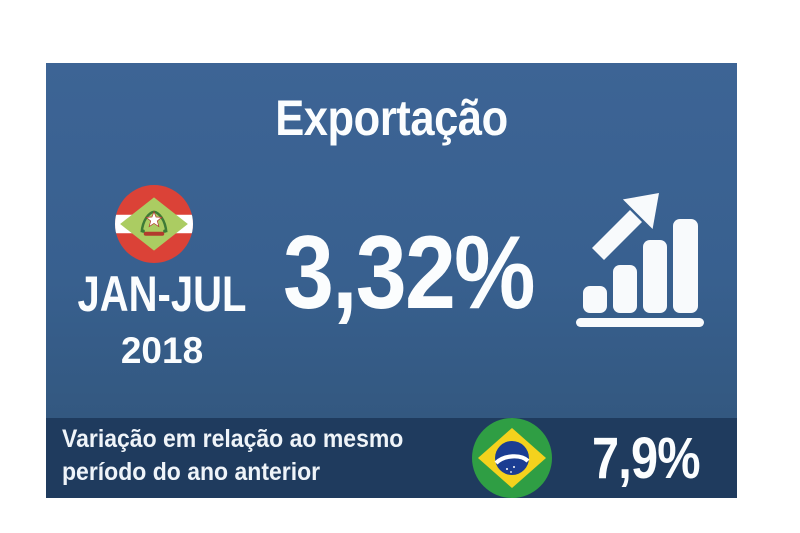 Image resolution: width=800 pixels, height=533 pixels. What do you see at coordinates (233, 439) in the screenshot?
I see `footer-note-line1: Variação em relação ao mesmo` at bounding box center [233, 439].